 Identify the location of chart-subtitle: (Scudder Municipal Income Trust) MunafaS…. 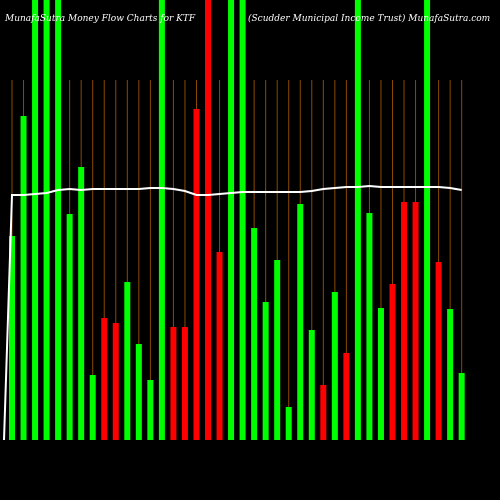
(369, 18).